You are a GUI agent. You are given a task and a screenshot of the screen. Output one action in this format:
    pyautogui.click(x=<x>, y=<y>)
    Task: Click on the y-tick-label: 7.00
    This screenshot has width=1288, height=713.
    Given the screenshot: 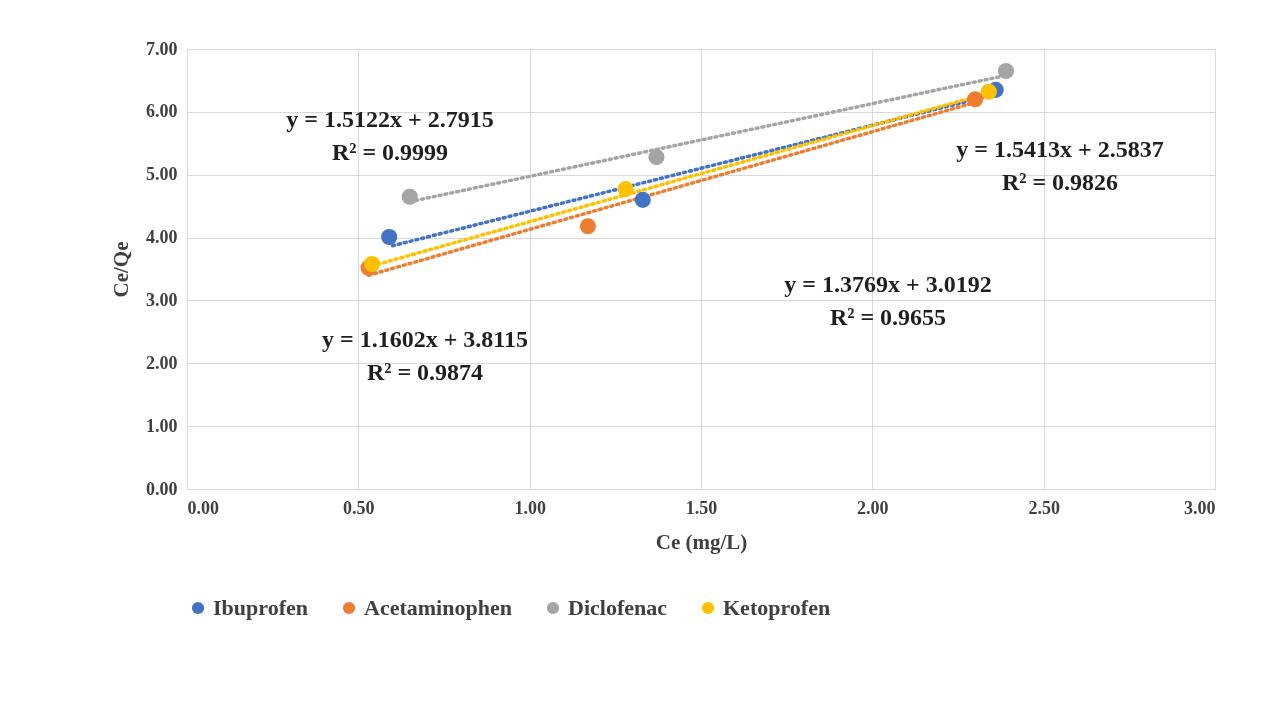 What is the action you would take?
    pyautogui.click(x=162, y=48)
    